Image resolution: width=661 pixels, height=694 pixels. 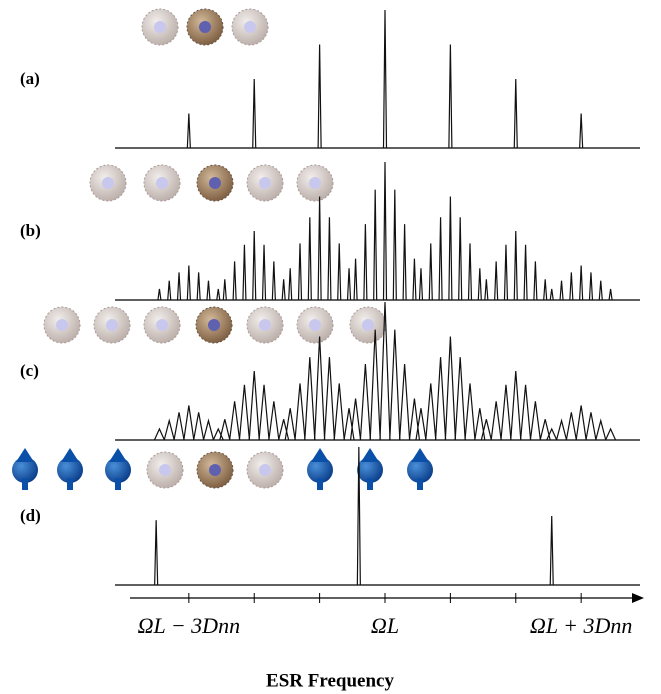 What do you see at coordinates (30, 230) in the screenshot?
I see `panel-label: (b)` at bounding box center [30, 230].